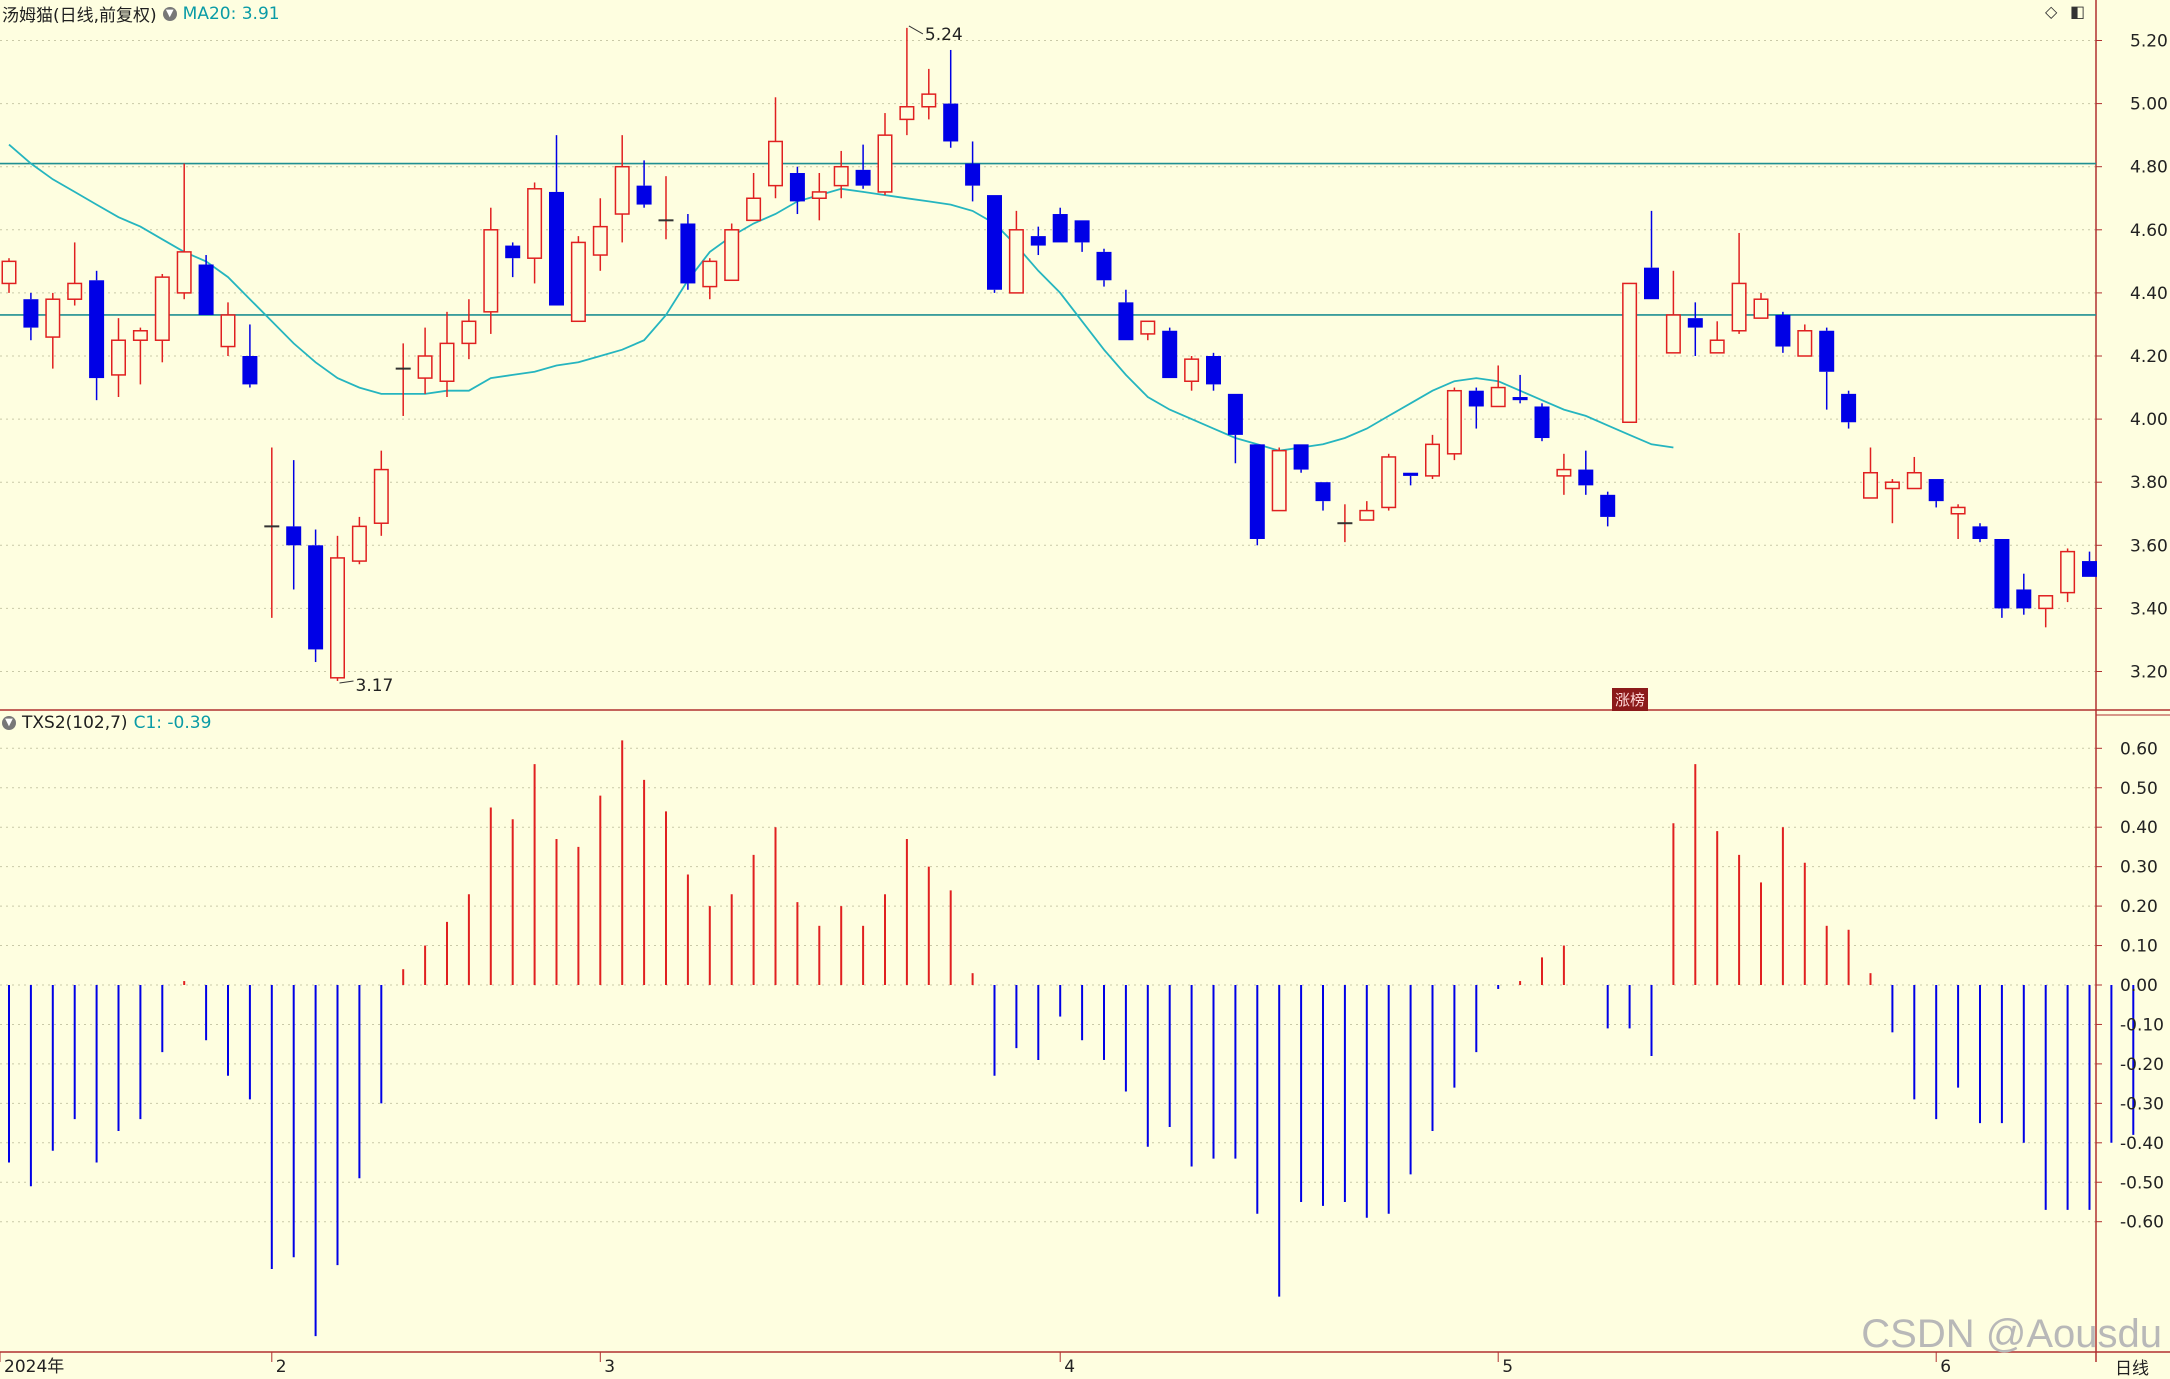 This screenshot has height=1379, width=2170. What do you see at coordinates (2132, 1366) in the screenshot?
I see `period-label: 日线` at bounding box center [2132, 1366].